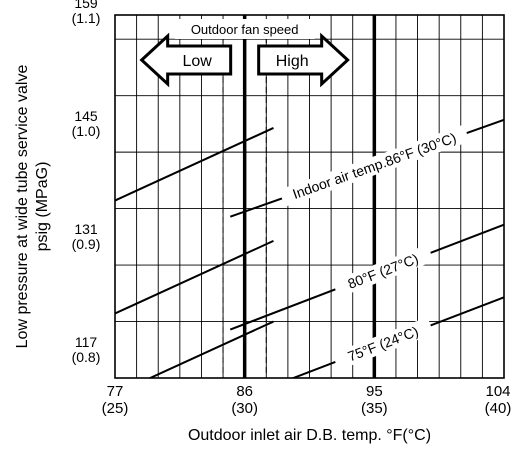  I want to click on series-label-group: 75°F (24°C), so click(383, 344).